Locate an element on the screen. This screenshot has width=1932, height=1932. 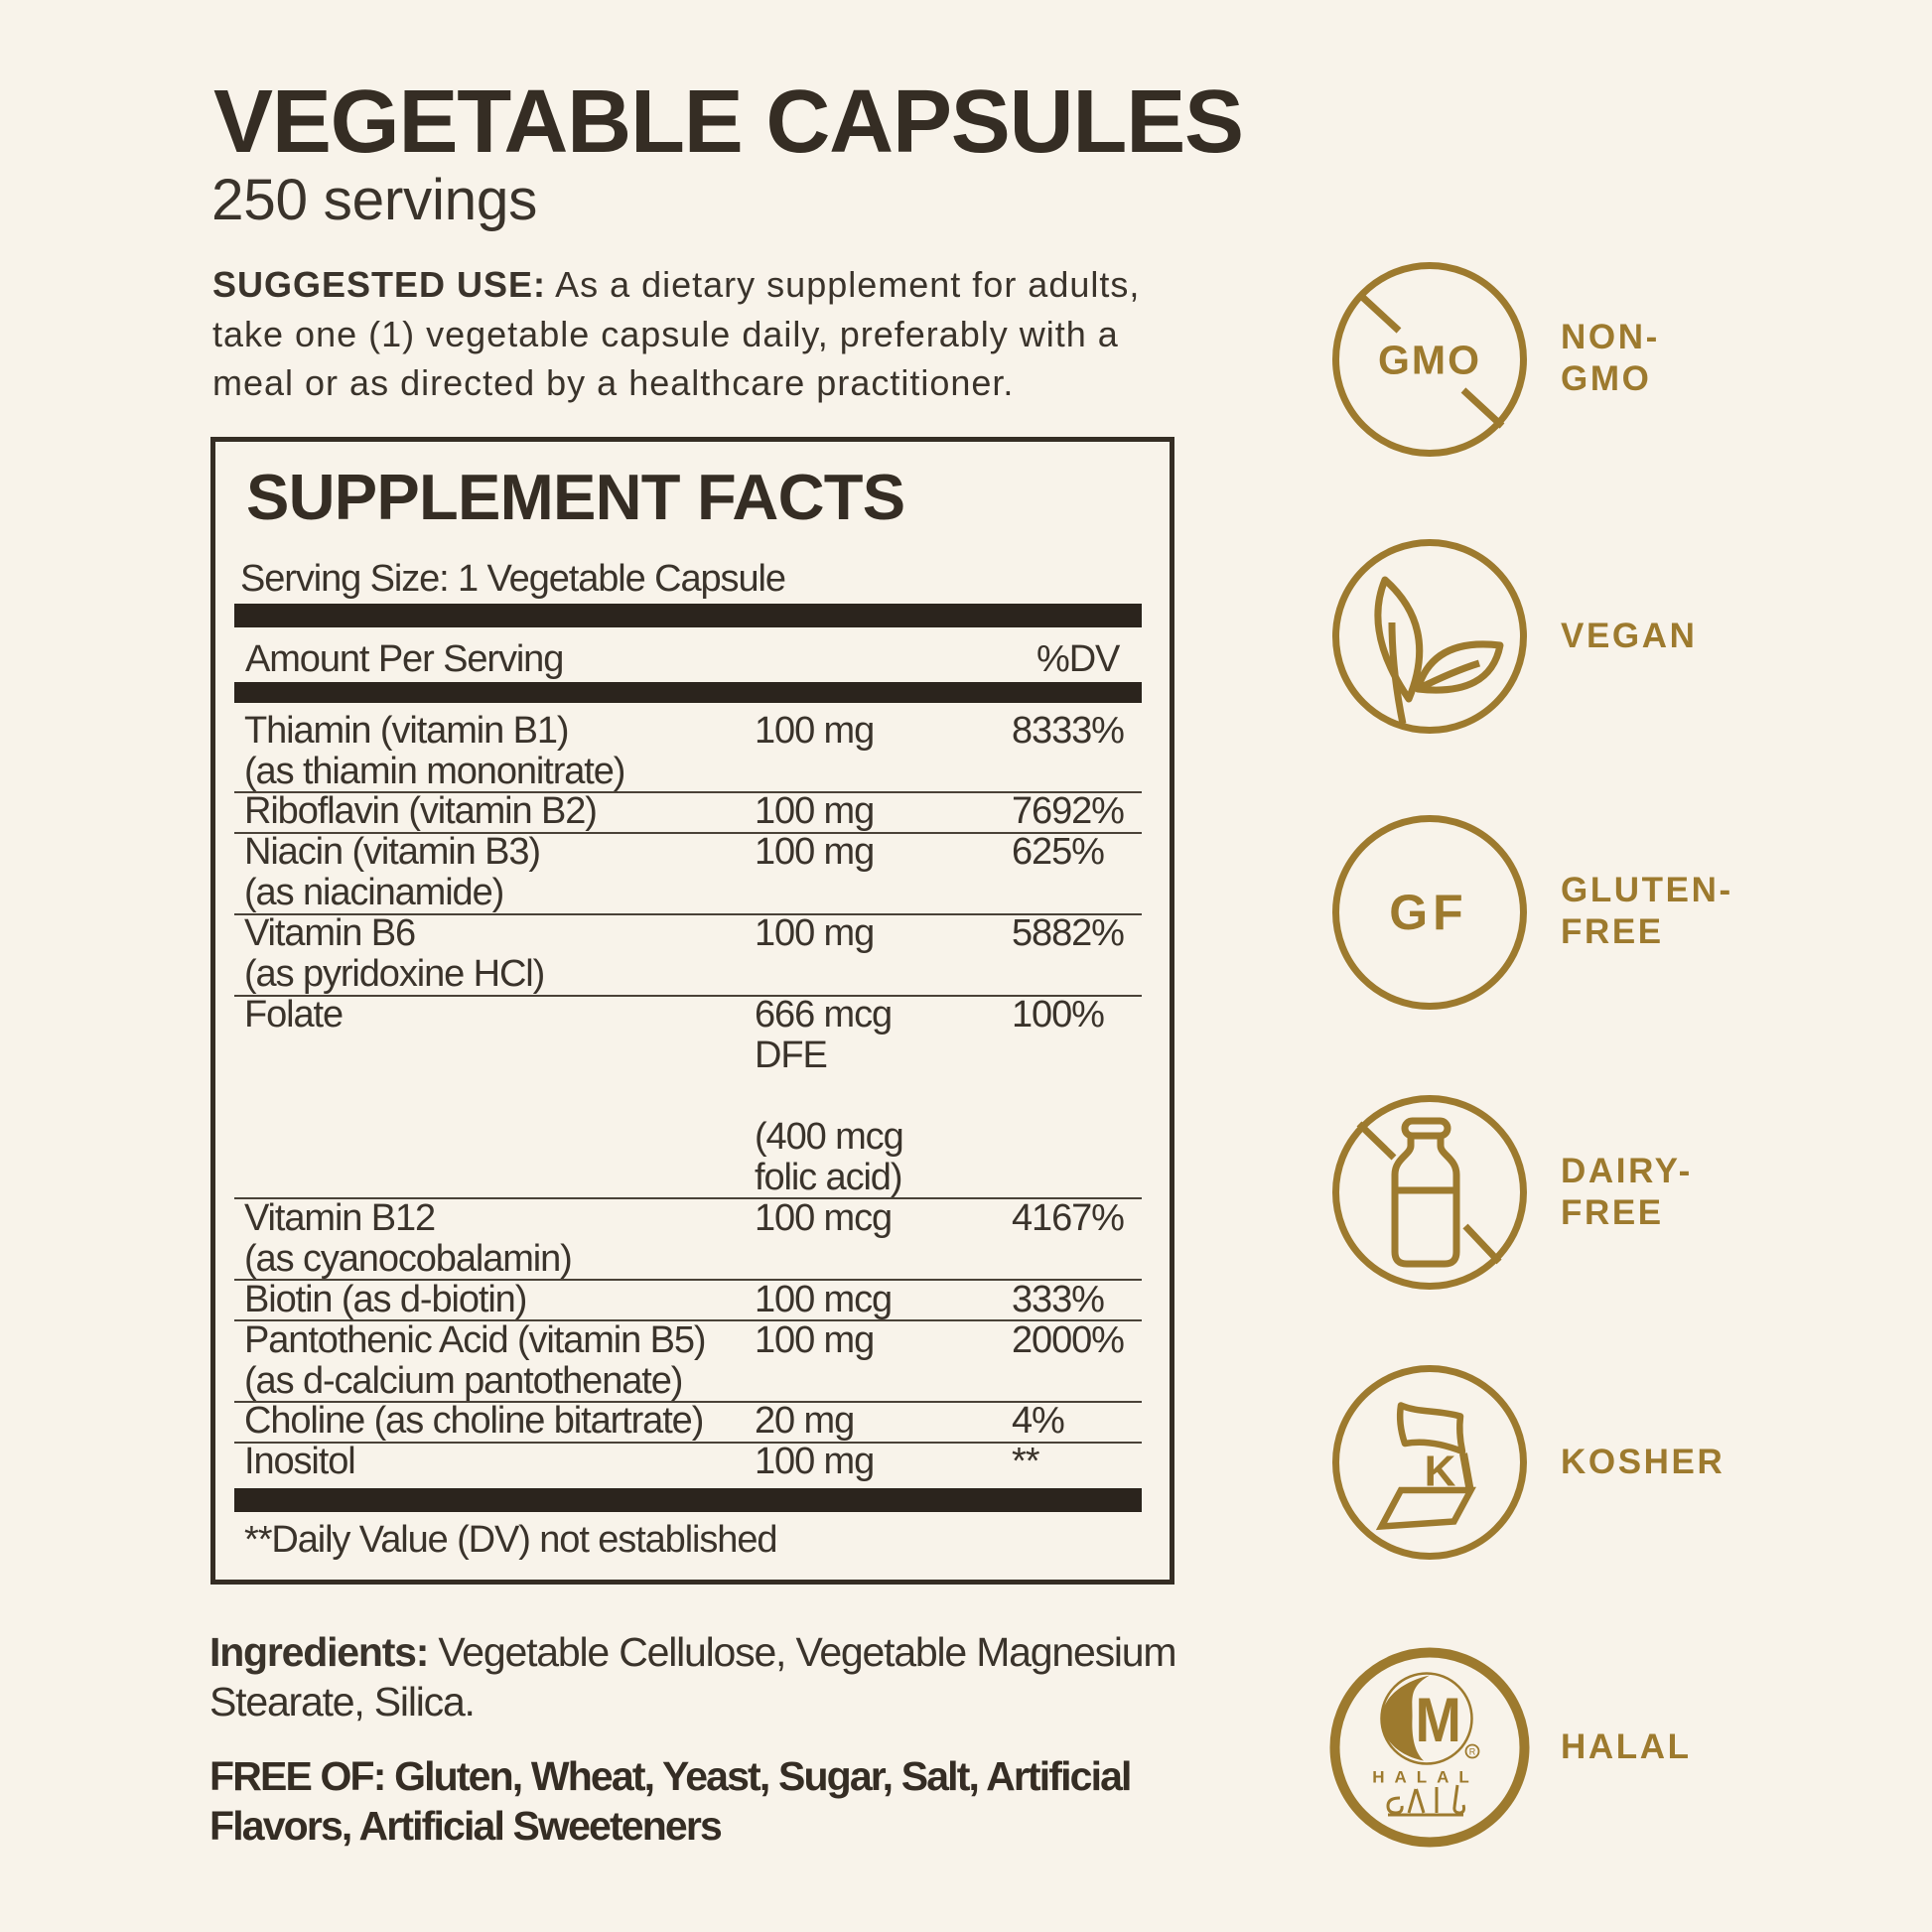
svg-text: R is located at coordinates (1472, 1752).